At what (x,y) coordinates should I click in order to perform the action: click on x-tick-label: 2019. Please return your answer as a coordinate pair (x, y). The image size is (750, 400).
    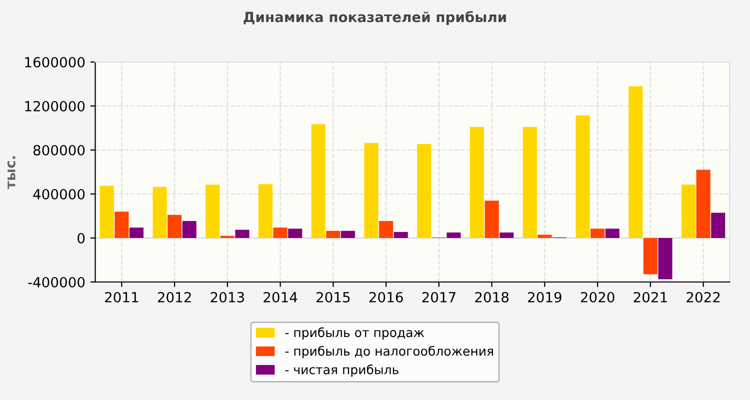
    Looking at the image, I should click on (545, 297).